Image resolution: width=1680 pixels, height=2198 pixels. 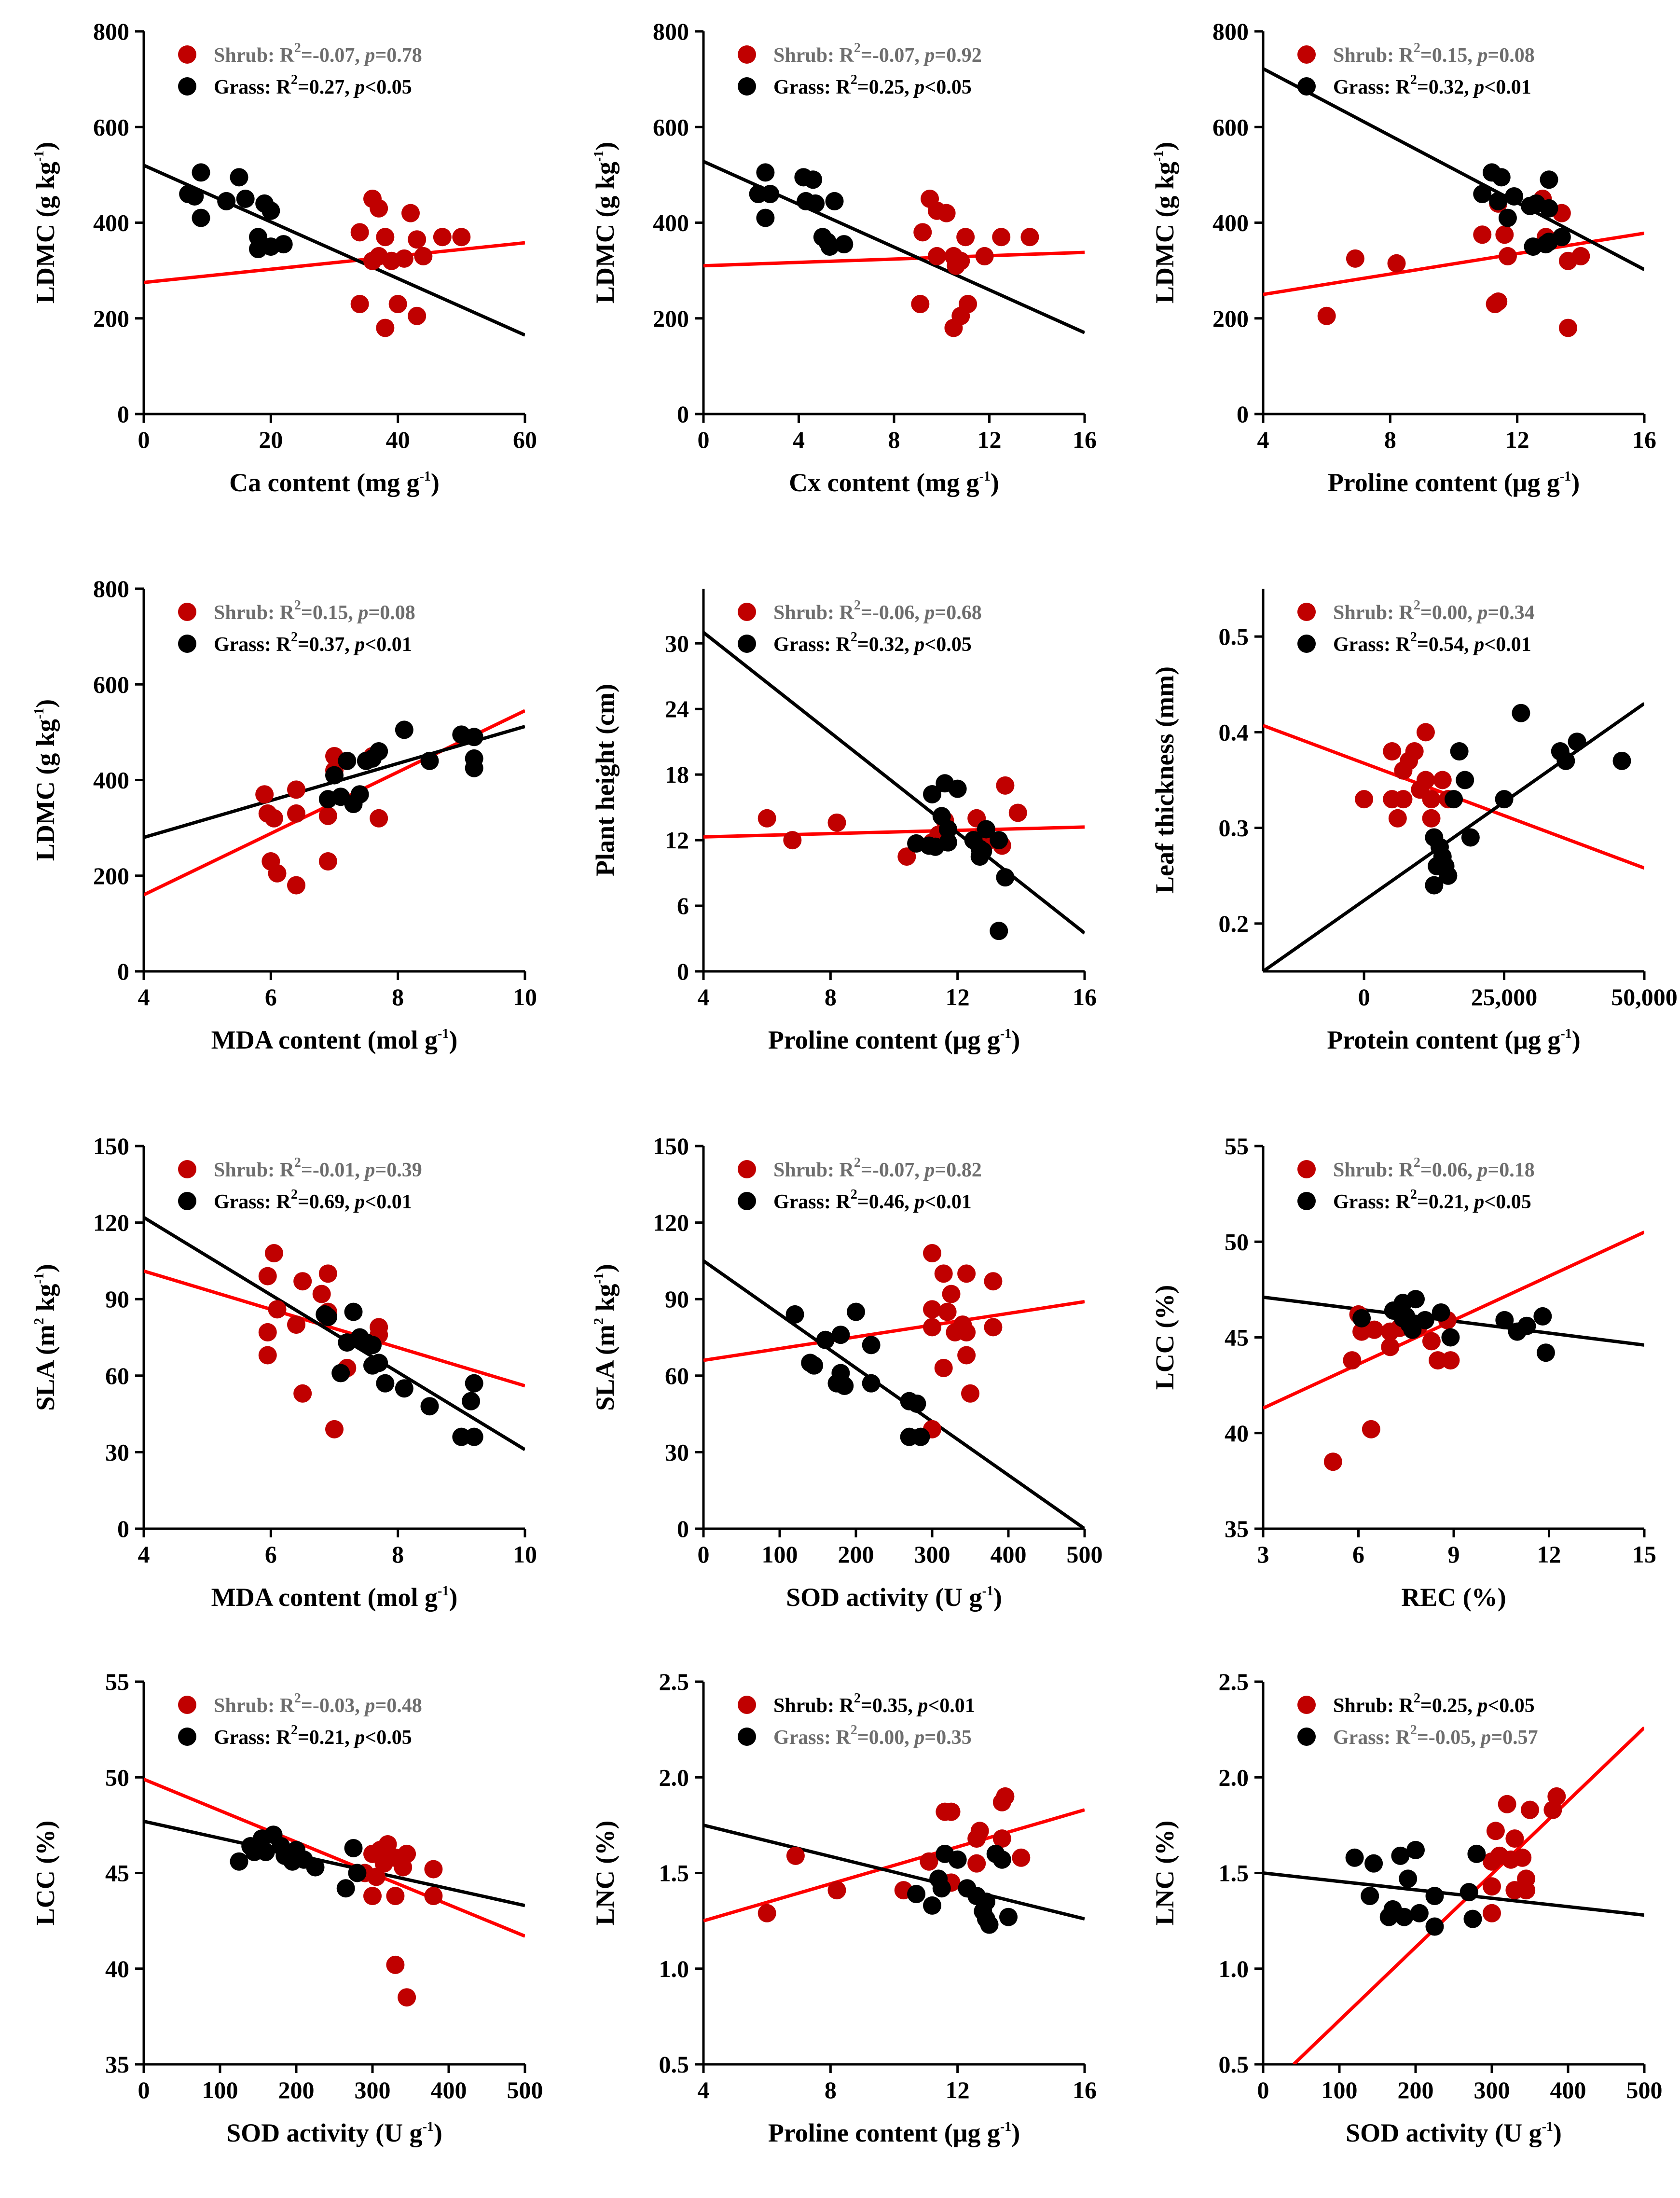 What do you see at coordinates (1237, 1241) in the screenshot?
I see `y-tick-label: 50` at bounding box center [1237, 1241].